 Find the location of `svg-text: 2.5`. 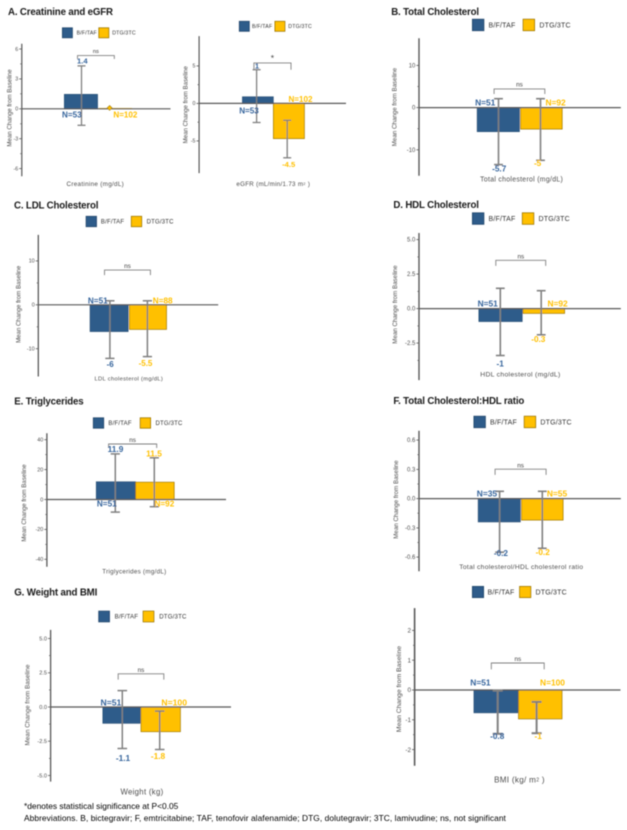

svg-text: 2.5 is located at coordinates (43, 674).